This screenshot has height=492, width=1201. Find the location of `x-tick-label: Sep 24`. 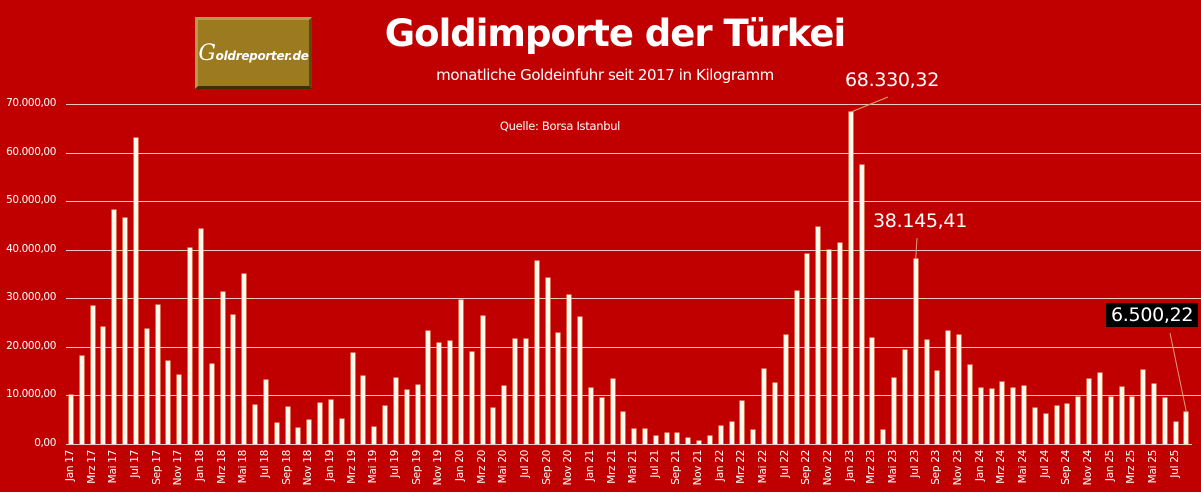

x-tick-label: Sep 24 is located at coordinates (1066, 467).